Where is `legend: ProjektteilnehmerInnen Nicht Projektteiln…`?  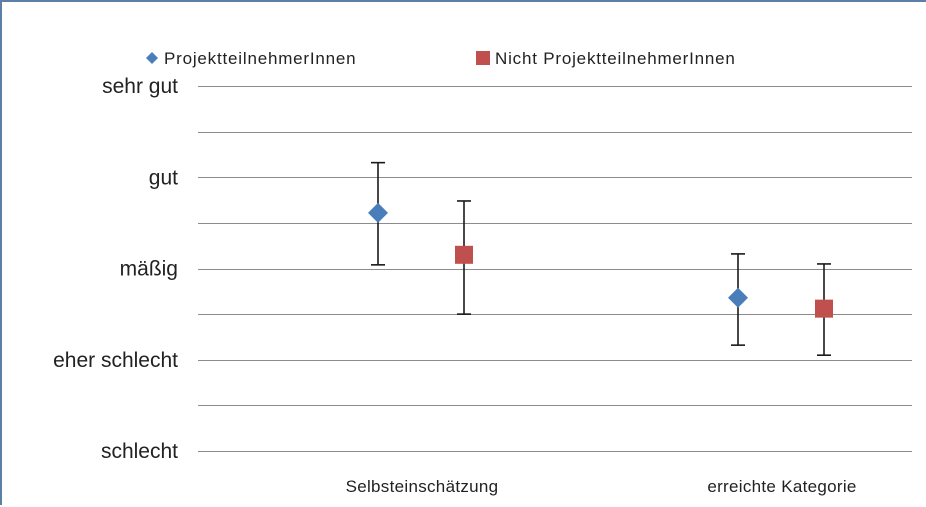 legend: ProjektteilnehmerInnen Nicht Projektteiln… is located at coordinates (441, 58).